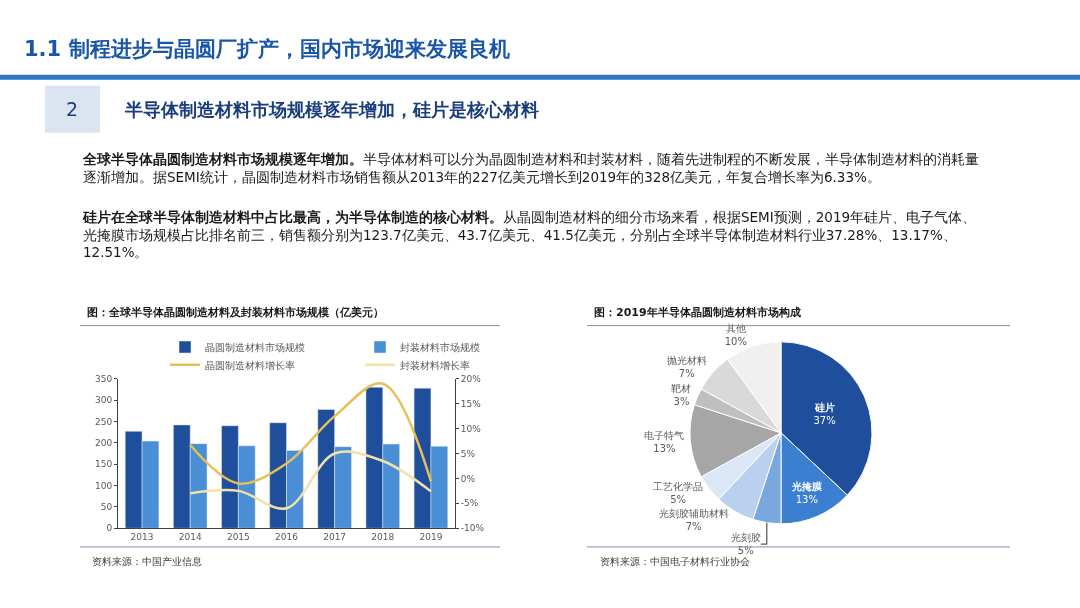 Image resolution: width=1080 pixels, height=608 pixels. I want to click on x-tick-label: 2015, so click(238, 537).